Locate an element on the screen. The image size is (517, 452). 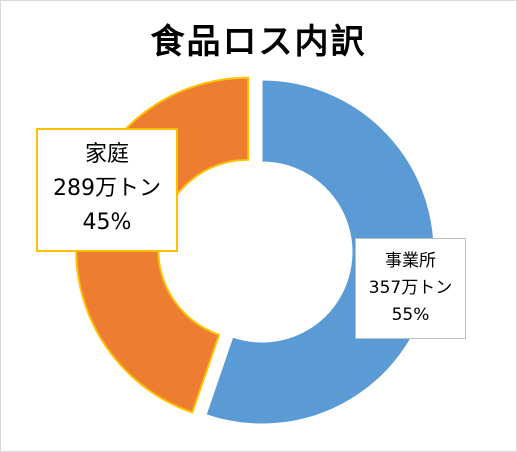
data-label-home-percent: 45% is located at coordinates (107, 222).